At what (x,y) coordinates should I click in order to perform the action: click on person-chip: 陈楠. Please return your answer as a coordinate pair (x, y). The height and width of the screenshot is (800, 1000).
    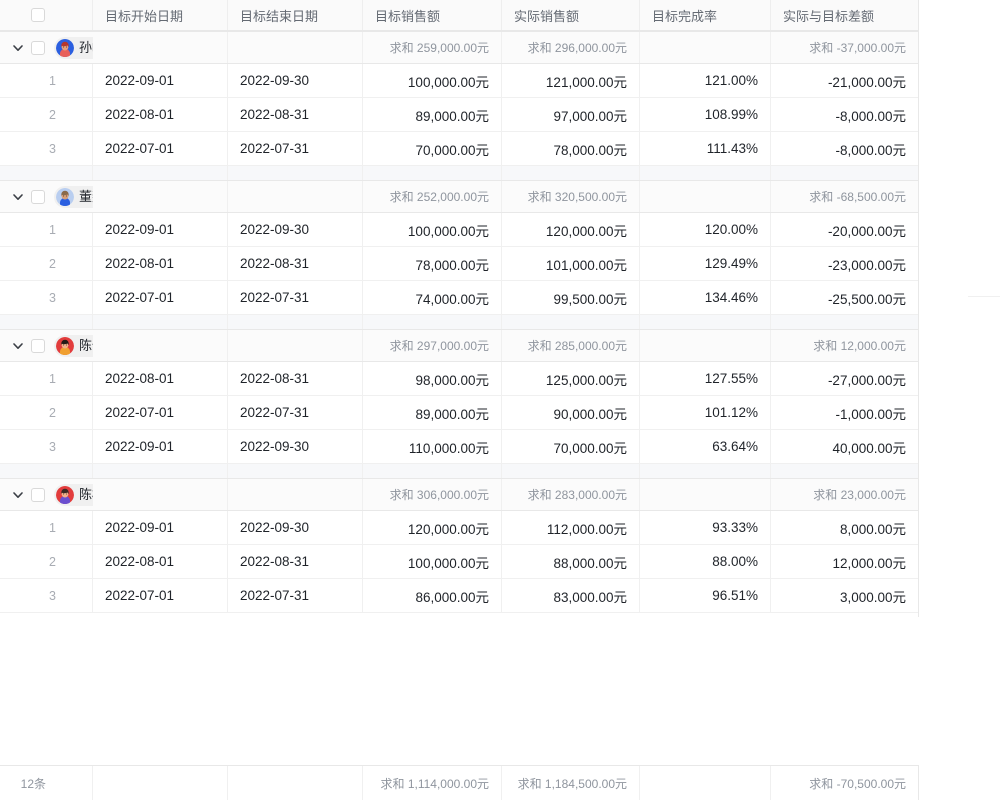
    Looking at the image, I should click on (73, 494).